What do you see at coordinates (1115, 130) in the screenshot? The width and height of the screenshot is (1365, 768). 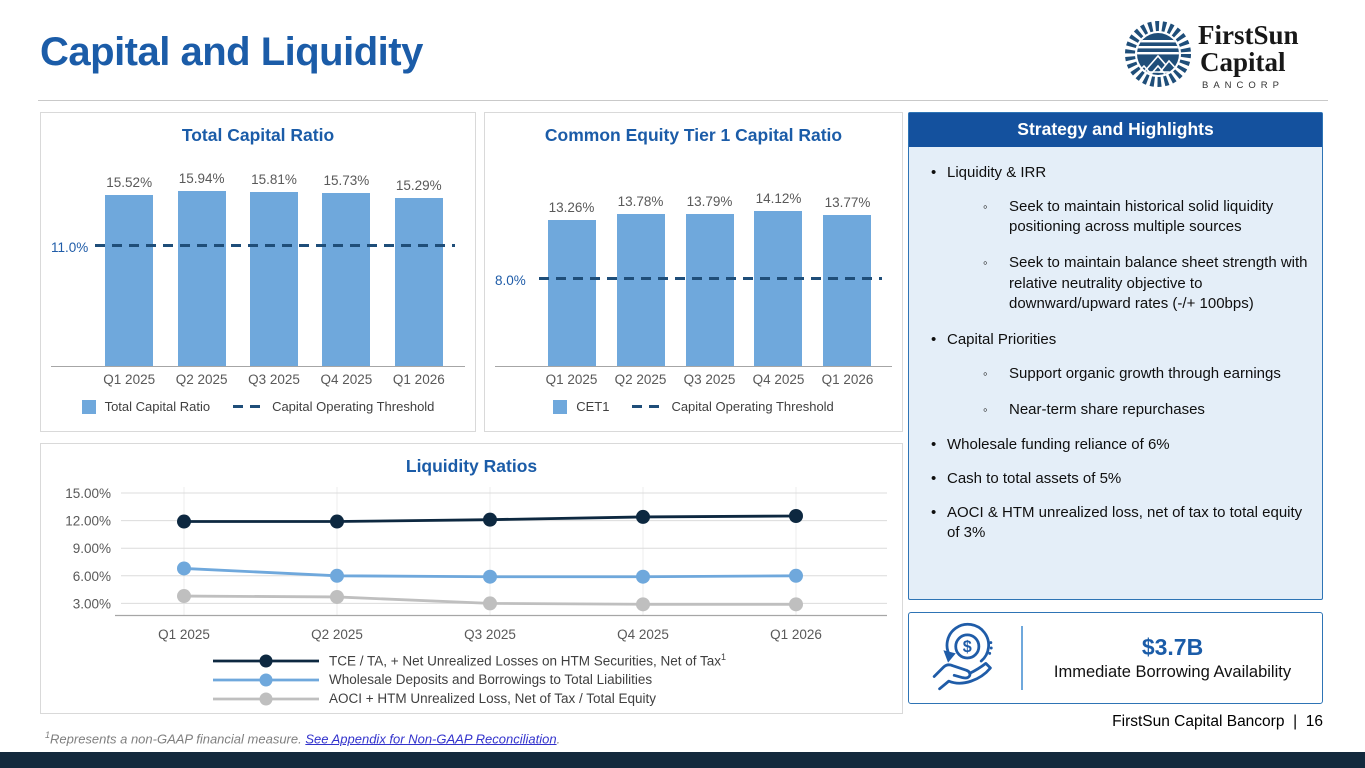 I see `strategy-panel-header: Strategy and Highlights` at bounding box center [1115, 130].